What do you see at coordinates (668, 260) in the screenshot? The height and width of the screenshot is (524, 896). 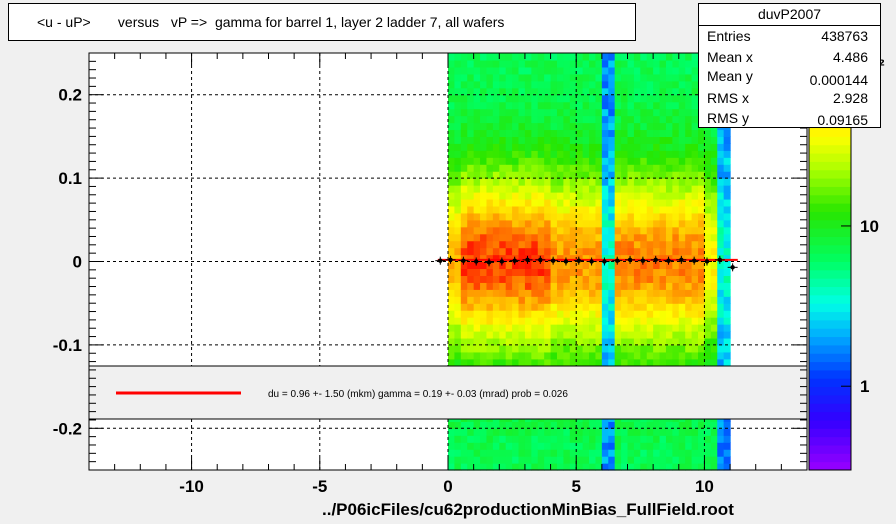 I see `profile-point` at bounding box center [668, 260].